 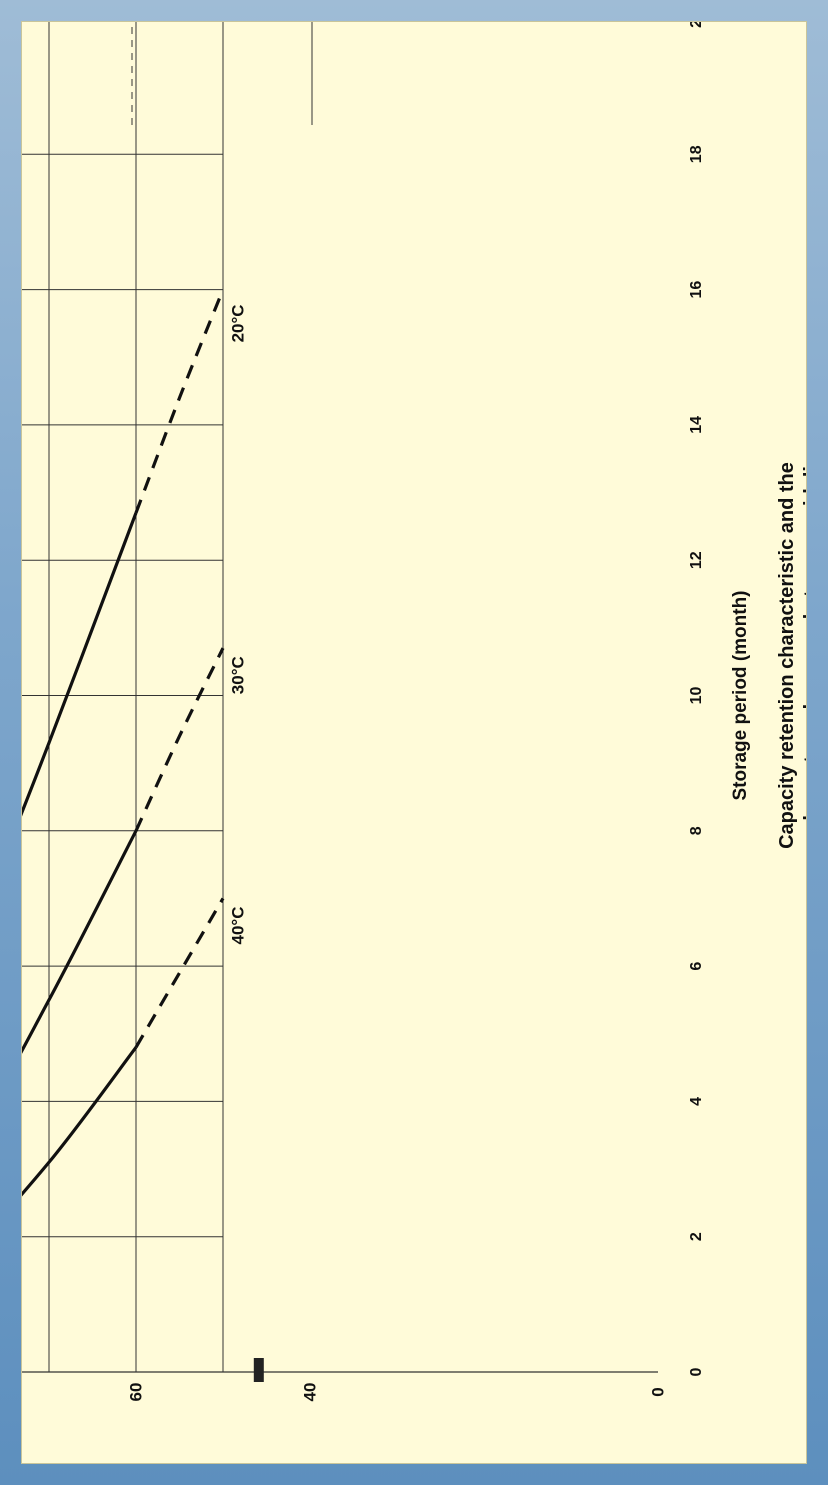 What do you see at coordinates (80, 942) in the screenshot?
I see `series-line-30C-solid` at bounding box center [80, 942].